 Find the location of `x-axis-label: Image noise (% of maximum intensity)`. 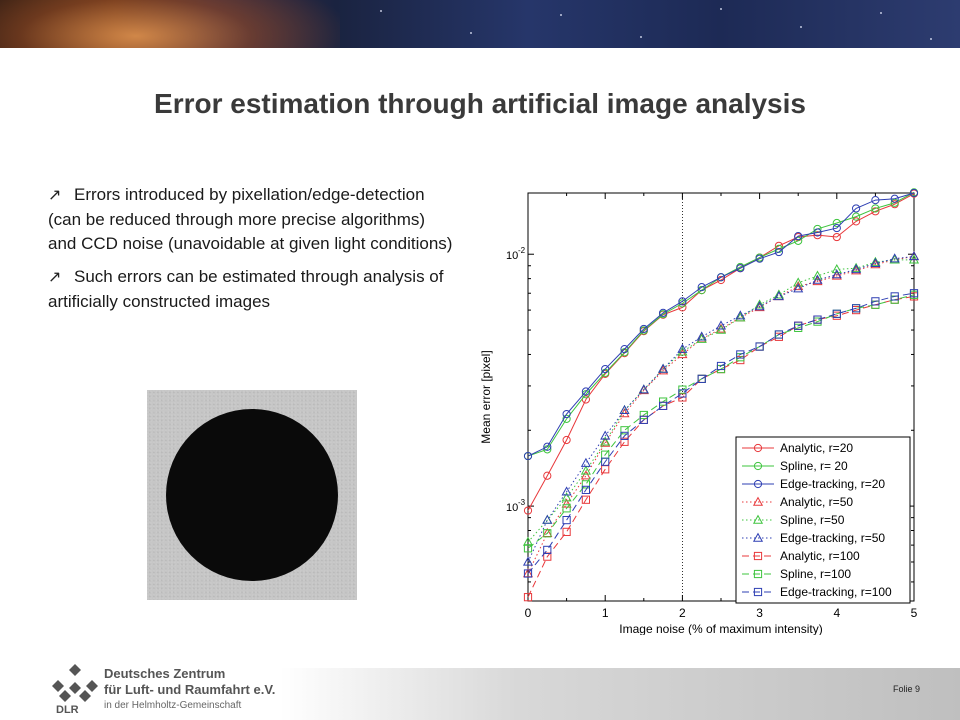

x-axis-label: Image noise (% of maximum intensity) is located at coordinates (720, 628).